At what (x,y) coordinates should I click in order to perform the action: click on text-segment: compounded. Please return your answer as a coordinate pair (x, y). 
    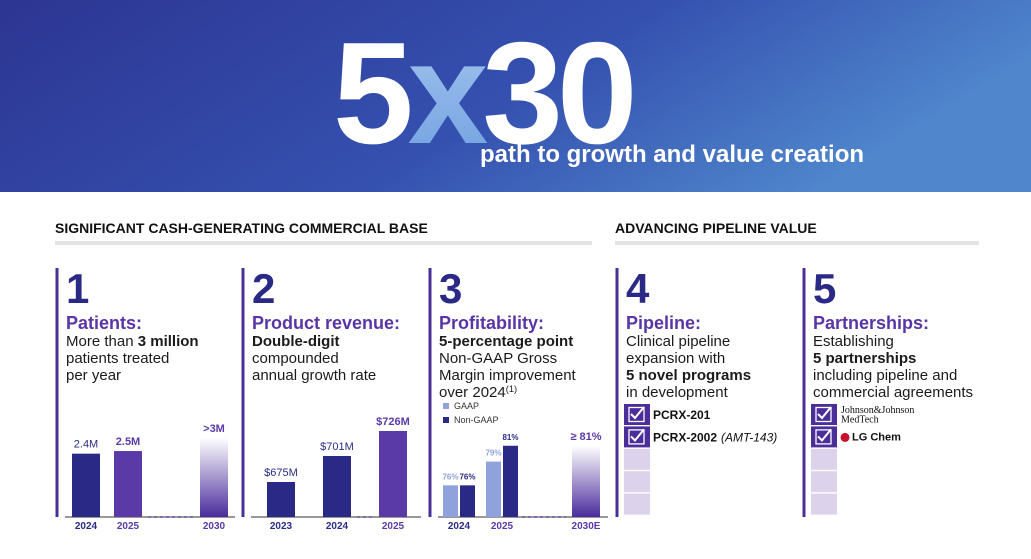
    Looking at the image, I should click on (295, 358).